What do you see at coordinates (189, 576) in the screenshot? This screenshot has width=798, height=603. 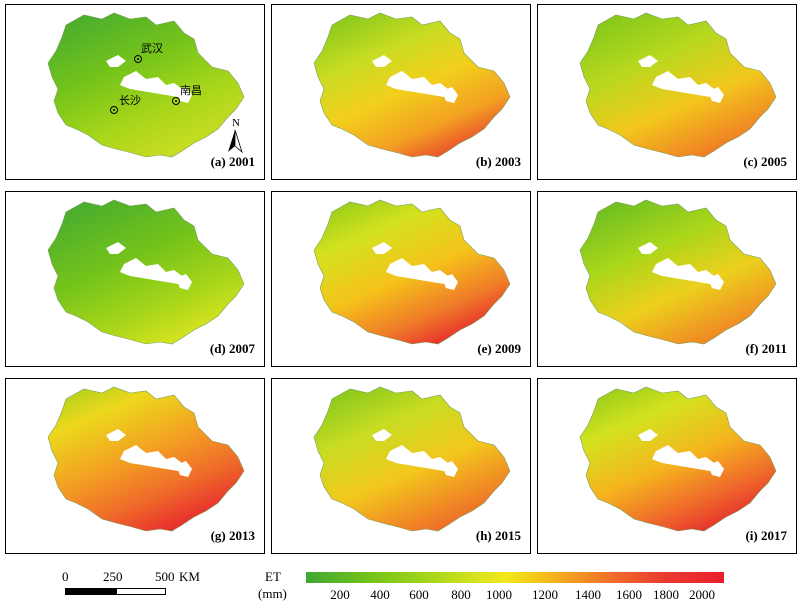 I see `scale-unit: KM` at bounding box center [189, 576].